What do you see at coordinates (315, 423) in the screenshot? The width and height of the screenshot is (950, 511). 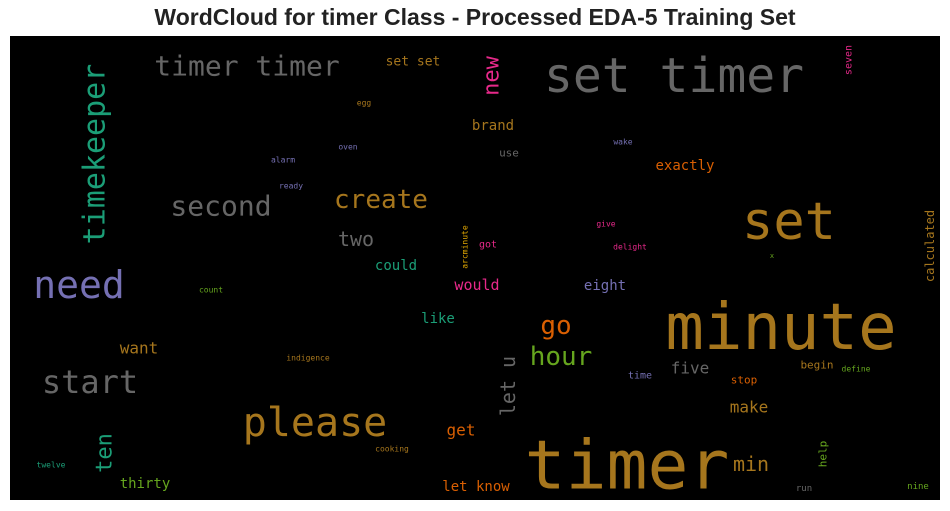 I see `word-please: please` at bounding box center [315, 423].